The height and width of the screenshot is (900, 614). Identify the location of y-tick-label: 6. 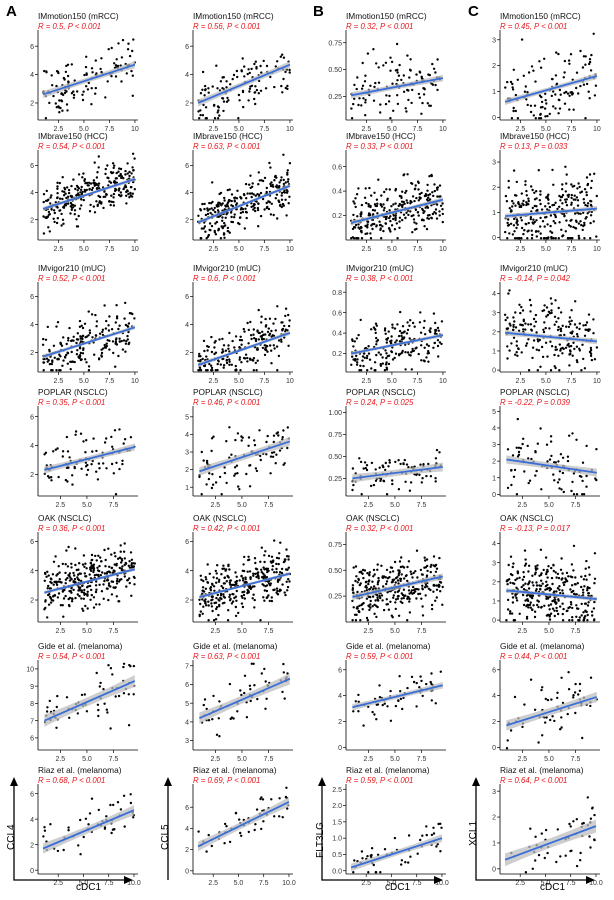
(187, 542).